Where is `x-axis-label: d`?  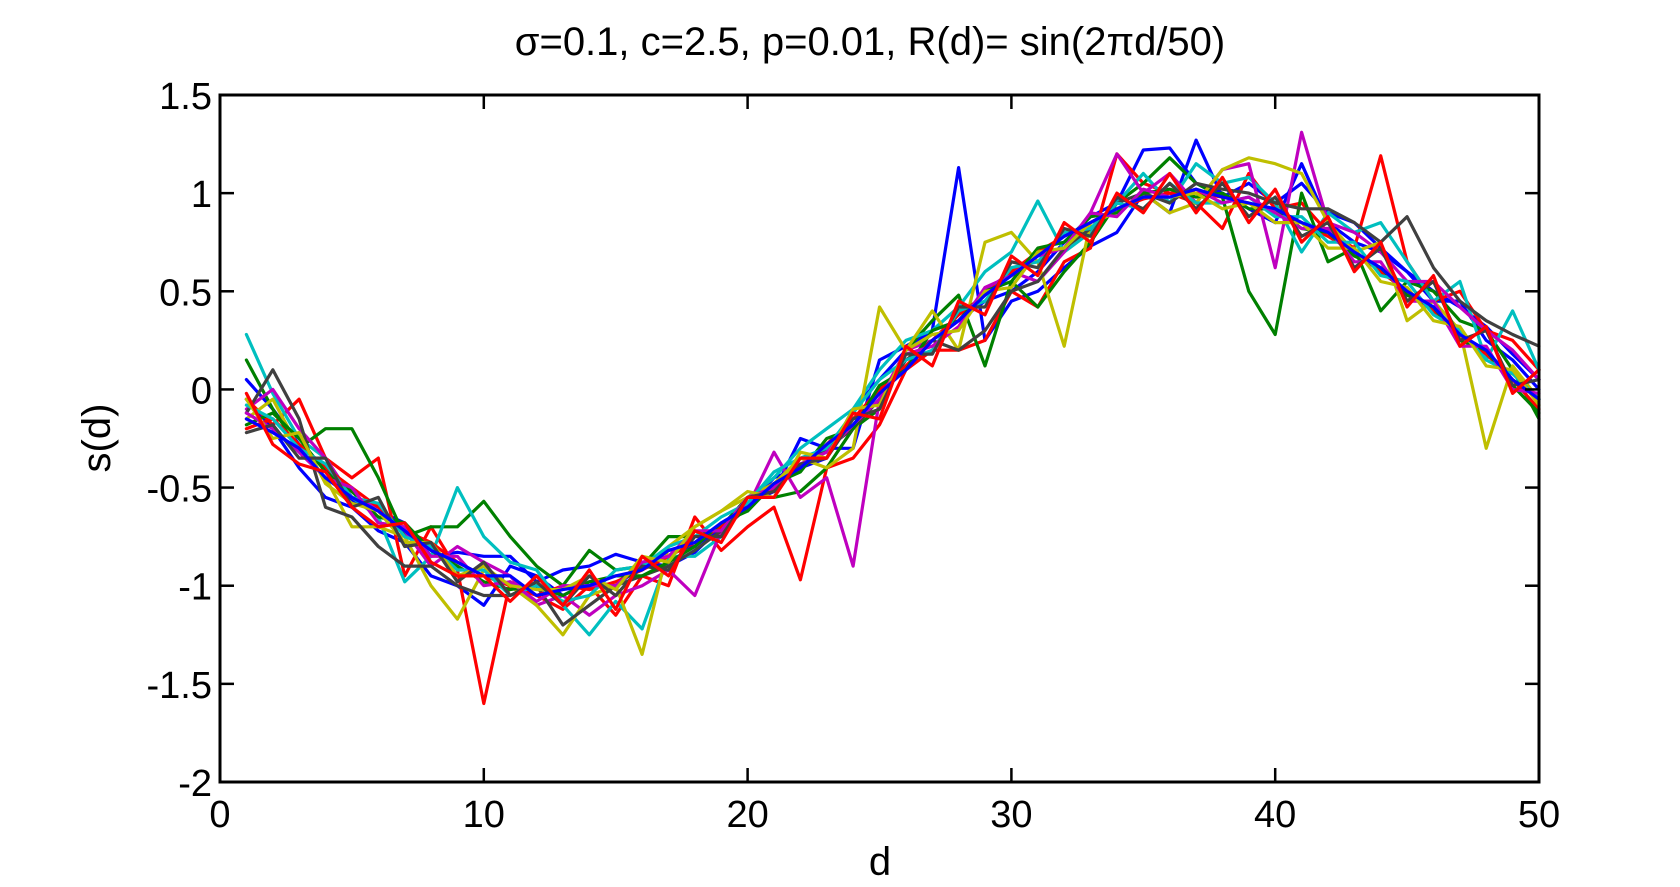 x-axis-label: d is located at coordinates (880, 862).